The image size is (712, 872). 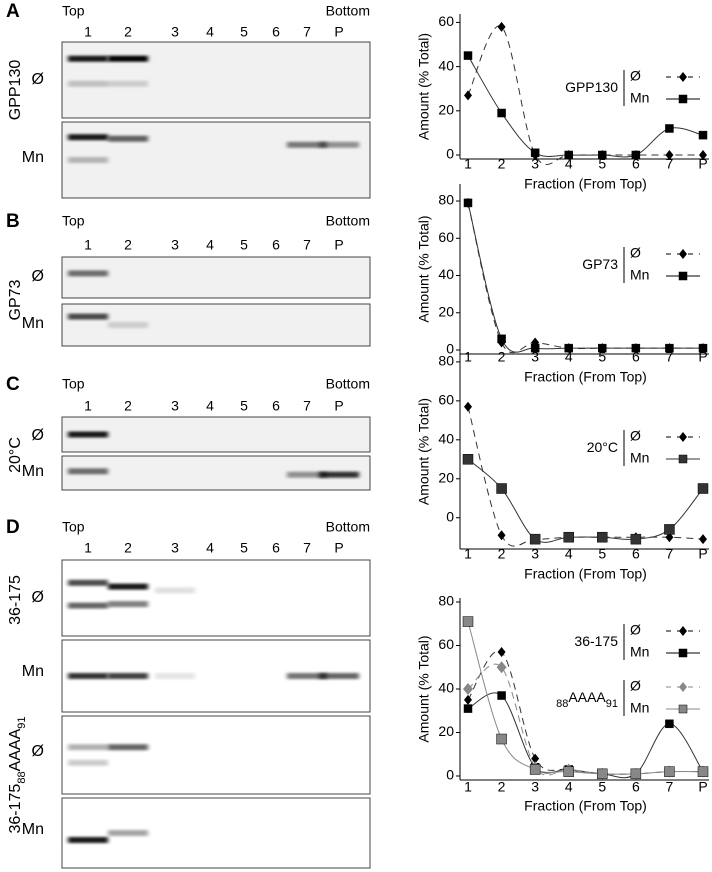 I want to click on gel-group-label-part: 88, so click(x=22, y=777).